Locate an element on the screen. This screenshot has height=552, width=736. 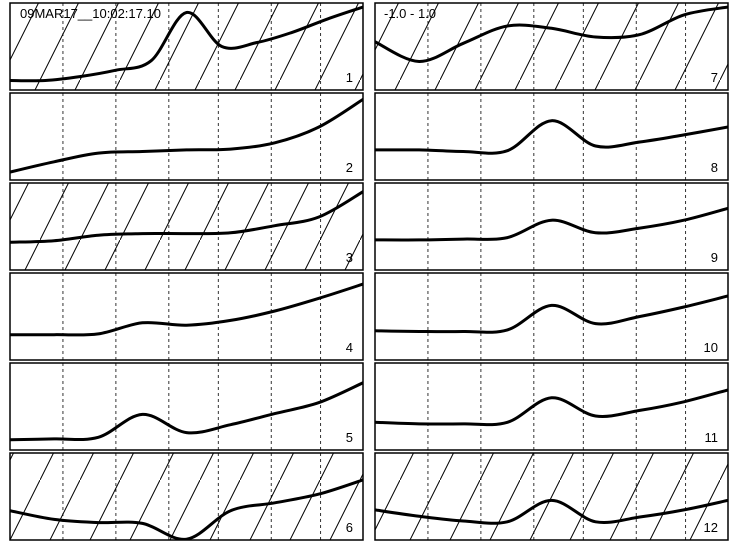
lead-panel-2: 2 is located at coordinates (186, 136).